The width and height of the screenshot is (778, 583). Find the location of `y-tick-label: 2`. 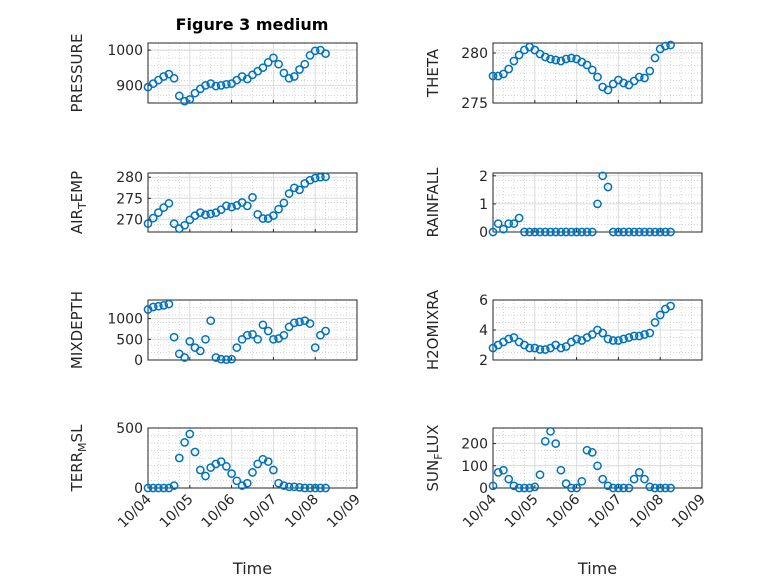

y-tick-label: 2 is located at coordinates (483, 361).